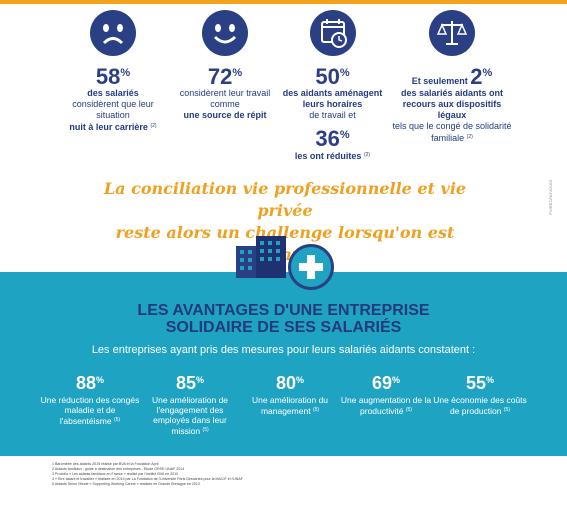 The height and width of the screenshot is (512, 567). What do you see at coordinates (283, 327) in the screenshot?
I see `section-title-line-2: SOLIDAIRE DE SES SALARIÉS` at bounding box center [283, 327].